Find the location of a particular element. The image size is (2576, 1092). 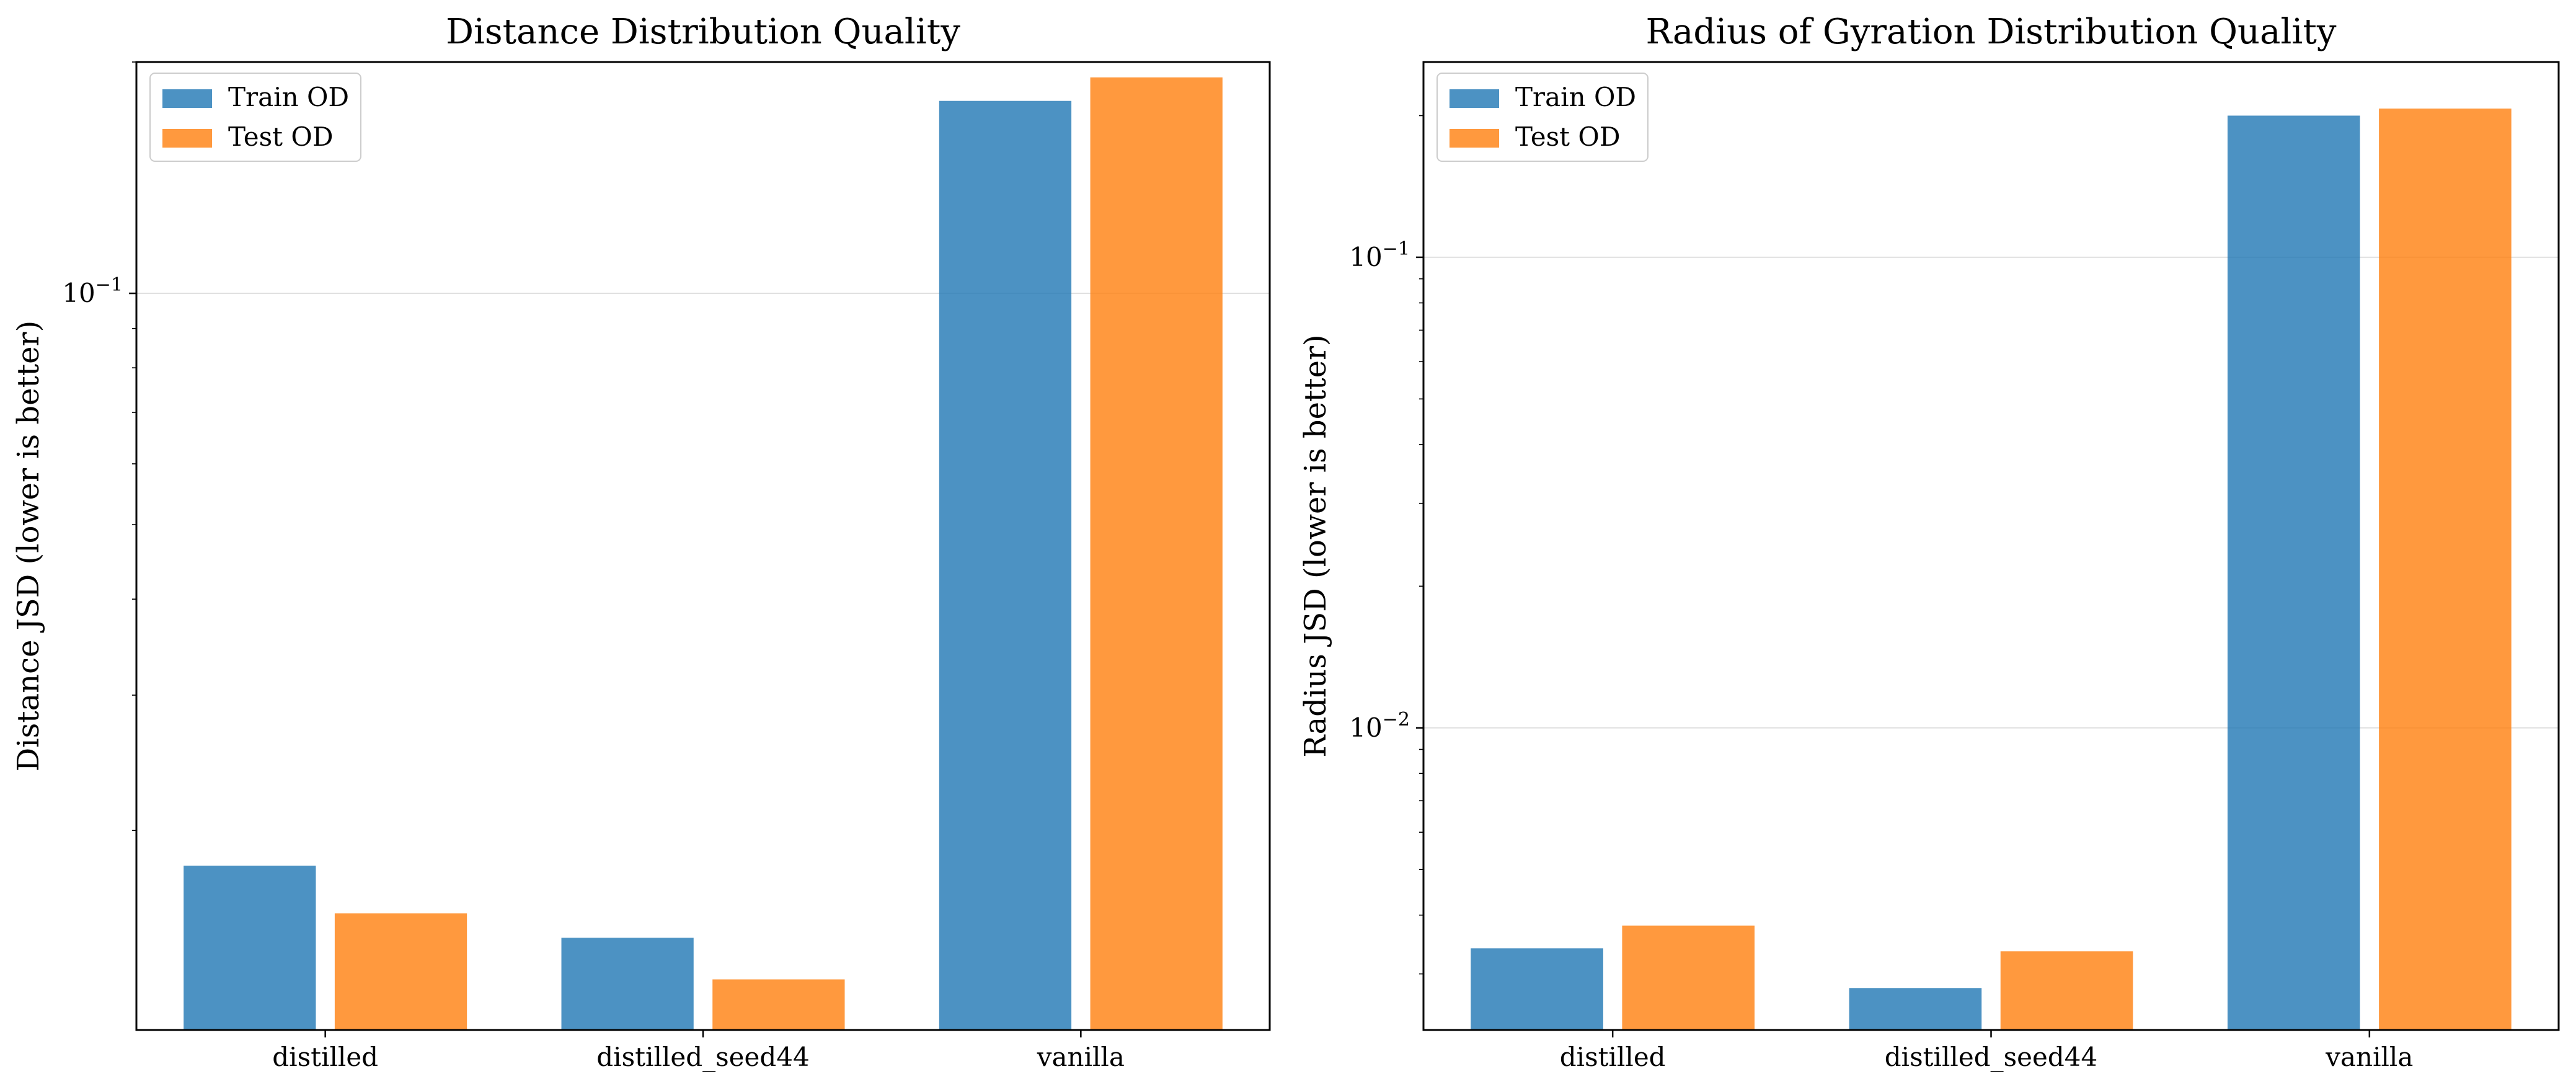

chart-title: Radius of Gyration Distribution Quality is located at coordinates (1991, 32).